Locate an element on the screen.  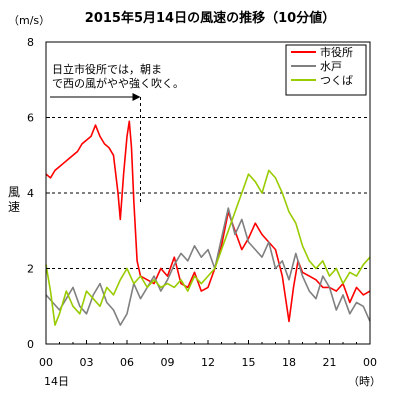
x-tick-label: 06 is located at coordinates (127, 362).